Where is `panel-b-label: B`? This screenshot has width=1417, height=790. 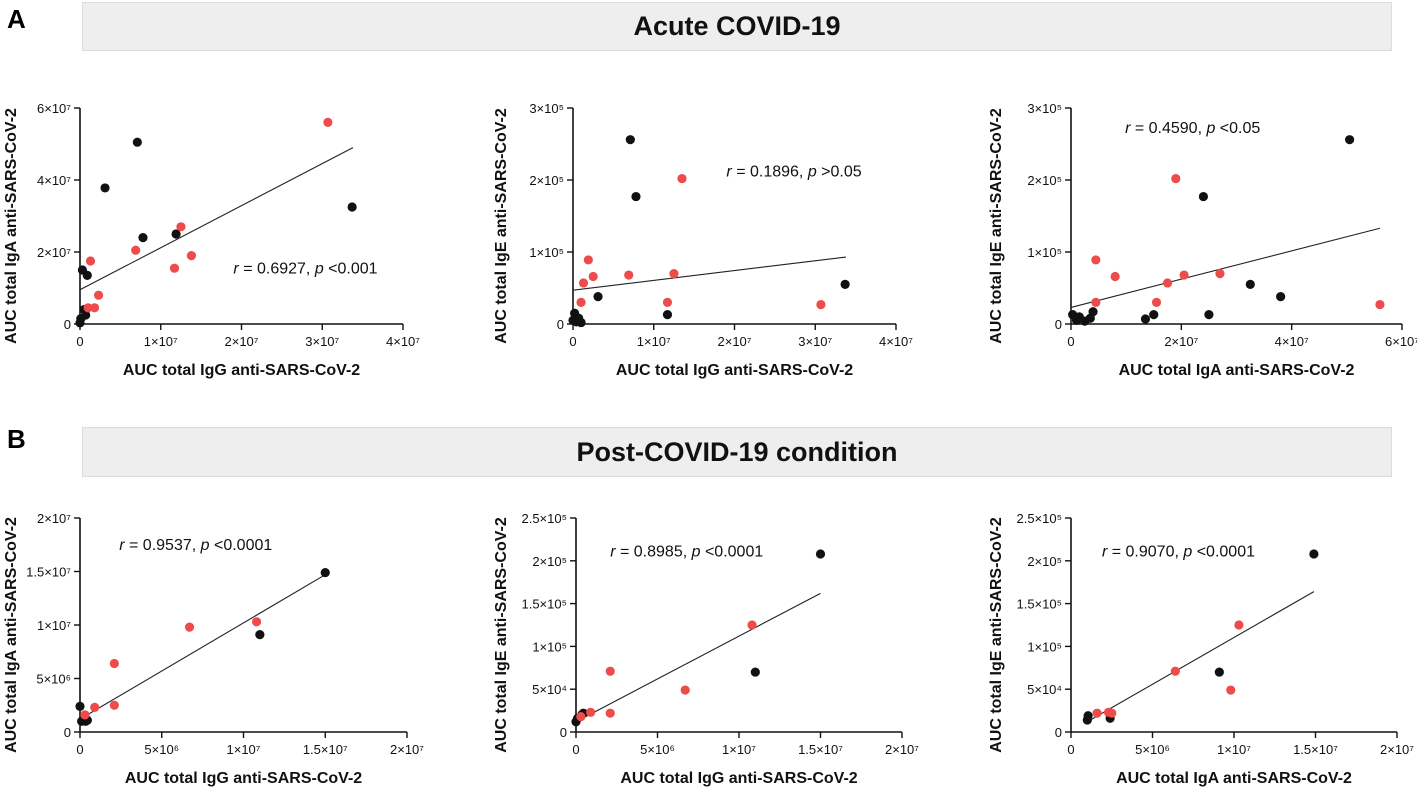
panel-b-label: B is located at coordinates (16, 439).